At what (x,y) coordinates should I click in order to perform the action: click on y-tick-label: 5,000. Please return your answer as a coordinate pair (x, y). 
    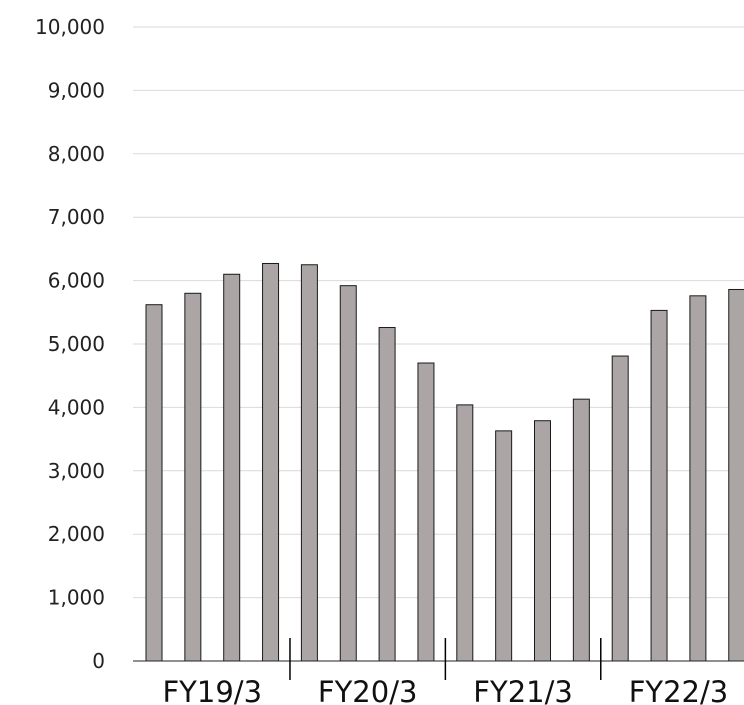
    Looking at the image, I should click on (76, 344).